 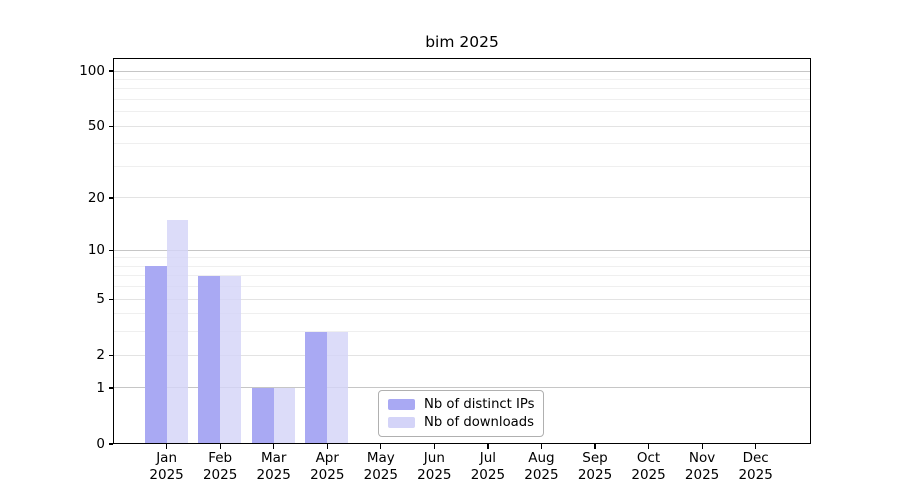 I want to click on legend-item-distinct-ips: Nb of distinct IPs, so click(x=461, y=405).